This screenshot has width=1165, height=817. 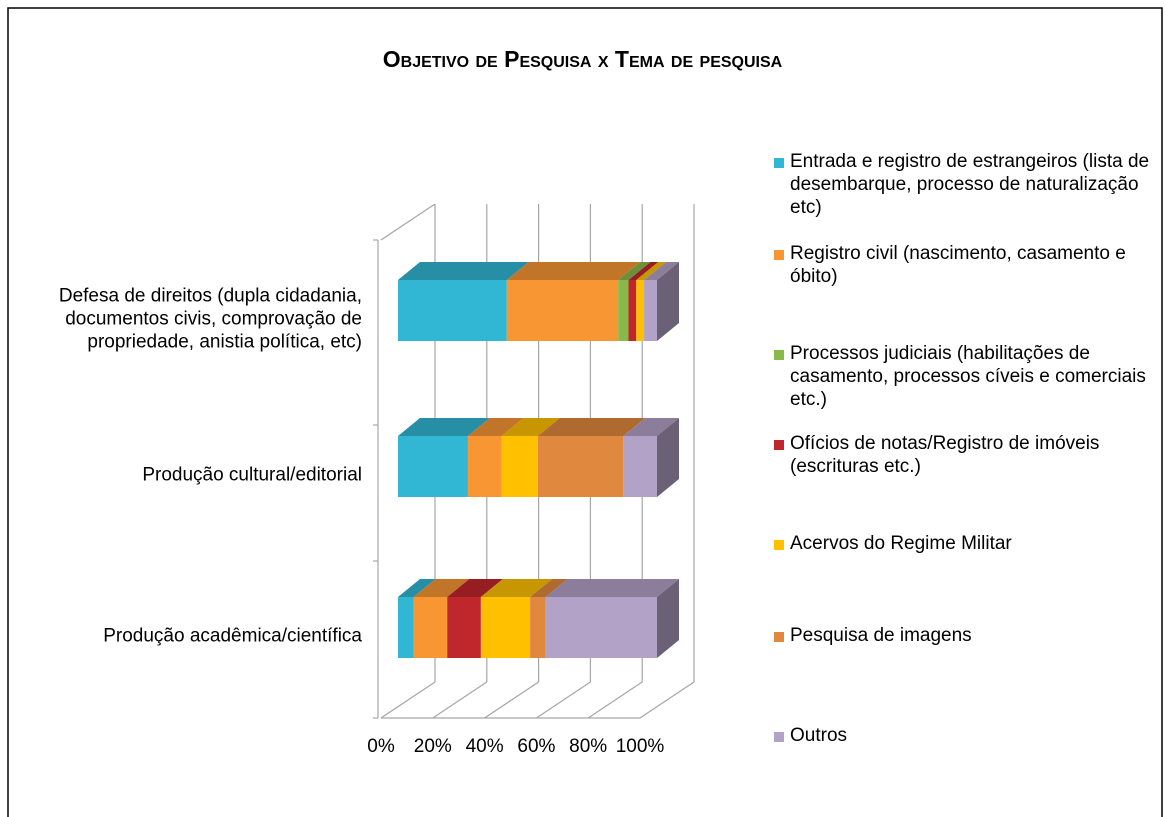 What do you see at coordinates (536, 746) in the screenshot?
I see `x-tick-label: 60%` at bounding box center [536, 746].